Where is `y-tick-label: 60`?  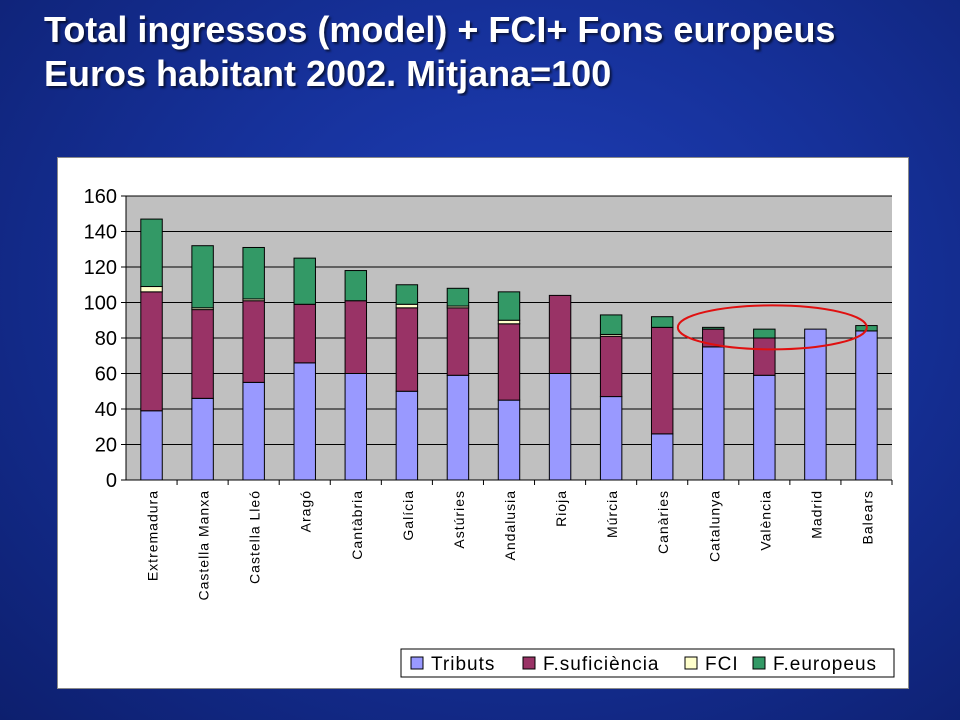
y-tick-label: 60 is located at coordinates (106, 375).